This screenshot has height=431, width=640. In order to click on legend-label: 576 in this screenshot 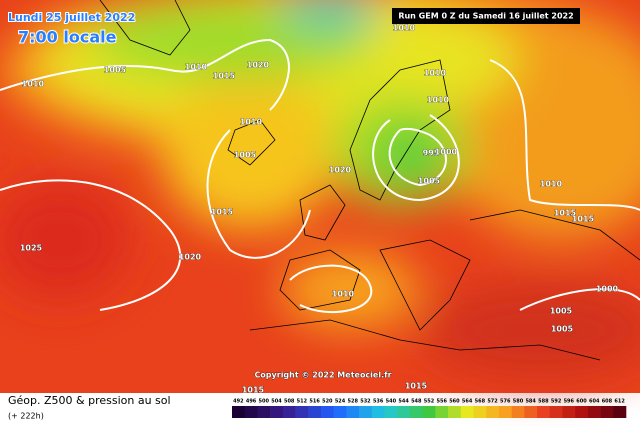, I will do `click(505, 402)`.